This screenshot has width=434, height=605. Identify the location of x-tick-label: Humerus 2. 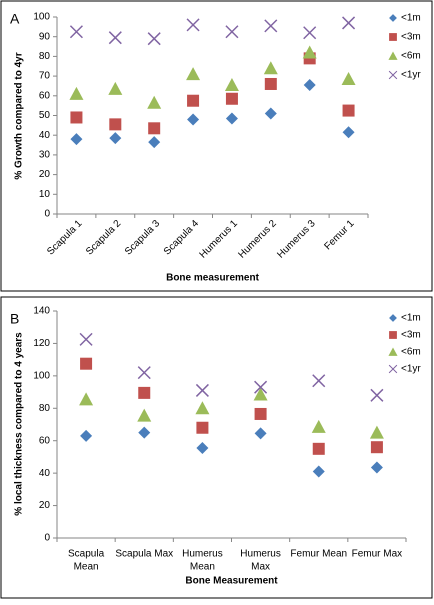
(257, 239).